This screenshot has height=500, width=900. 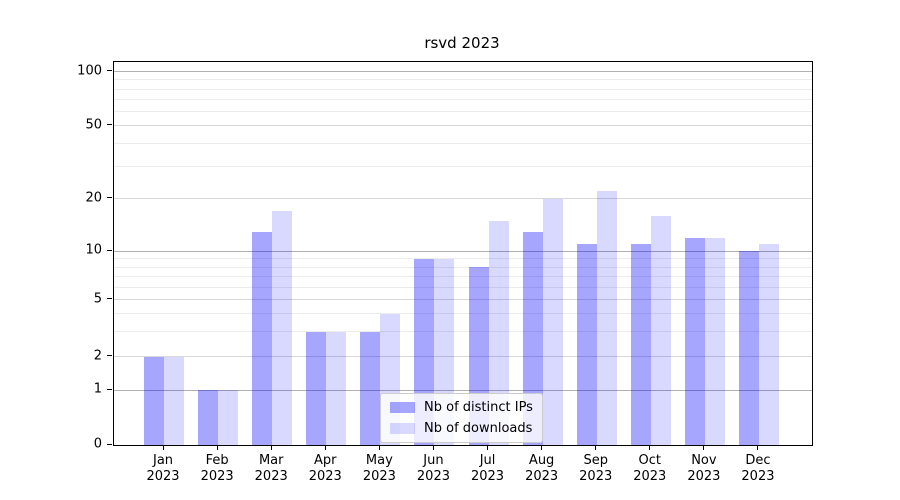 I want to click on x-tick-mark-Jul, so click(x=488, y=447).